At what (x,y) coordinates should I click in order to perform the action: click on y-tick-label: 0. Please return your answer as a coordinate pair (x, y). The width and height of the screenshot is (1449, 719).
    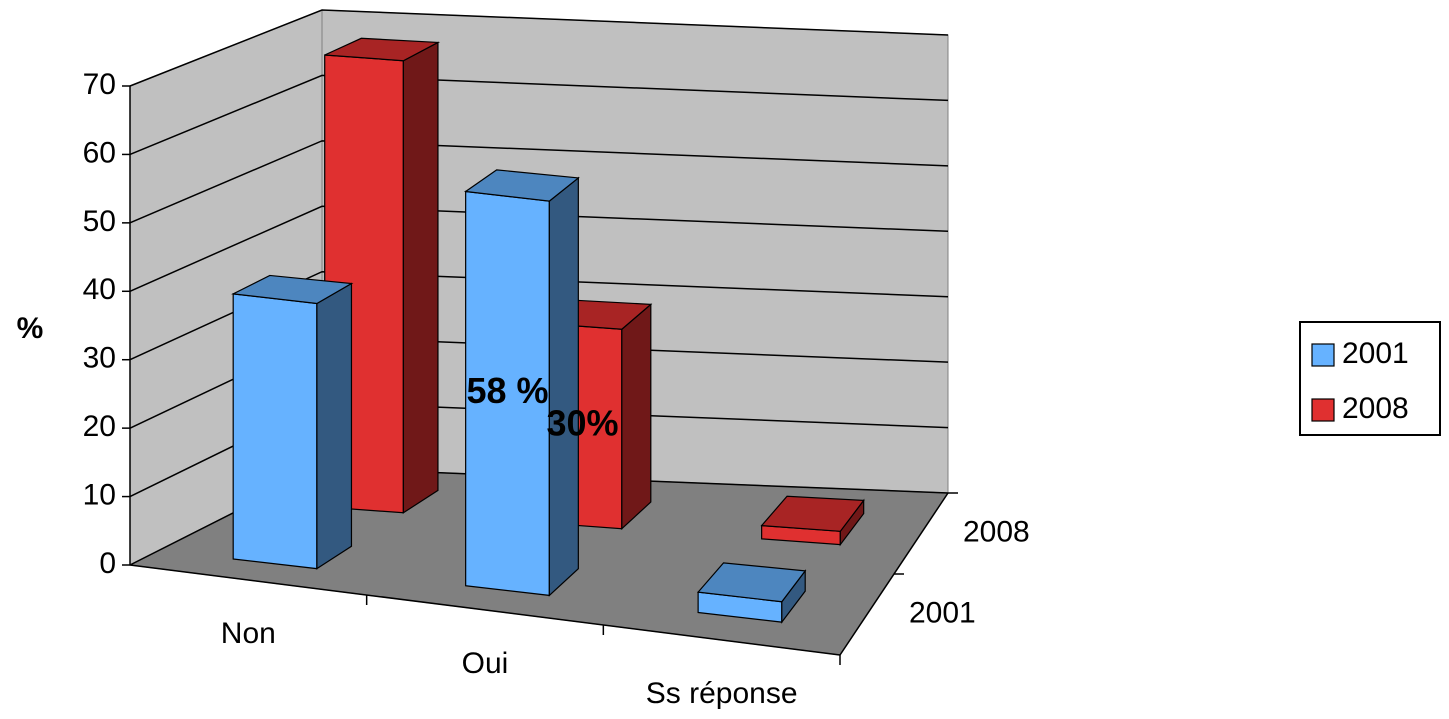
    Looking at the image, I should click on (107, 563).